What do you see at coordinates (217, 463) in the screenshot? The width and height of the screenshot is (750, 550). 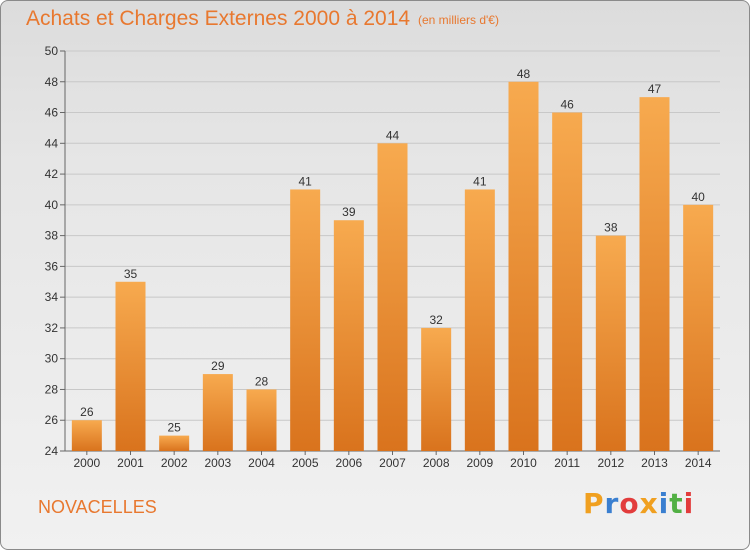 I see `x-tick-label-2003: 2003` at bounding box center [217, 463].